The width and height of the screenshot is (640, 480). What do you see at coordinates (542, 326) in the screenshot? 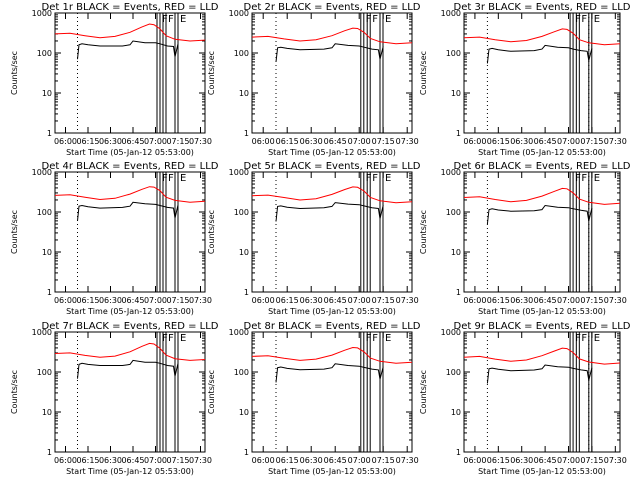
I see `panel-title: Det 9r BLACK = Events, RED = LLD` at bounding box center [542, 326].